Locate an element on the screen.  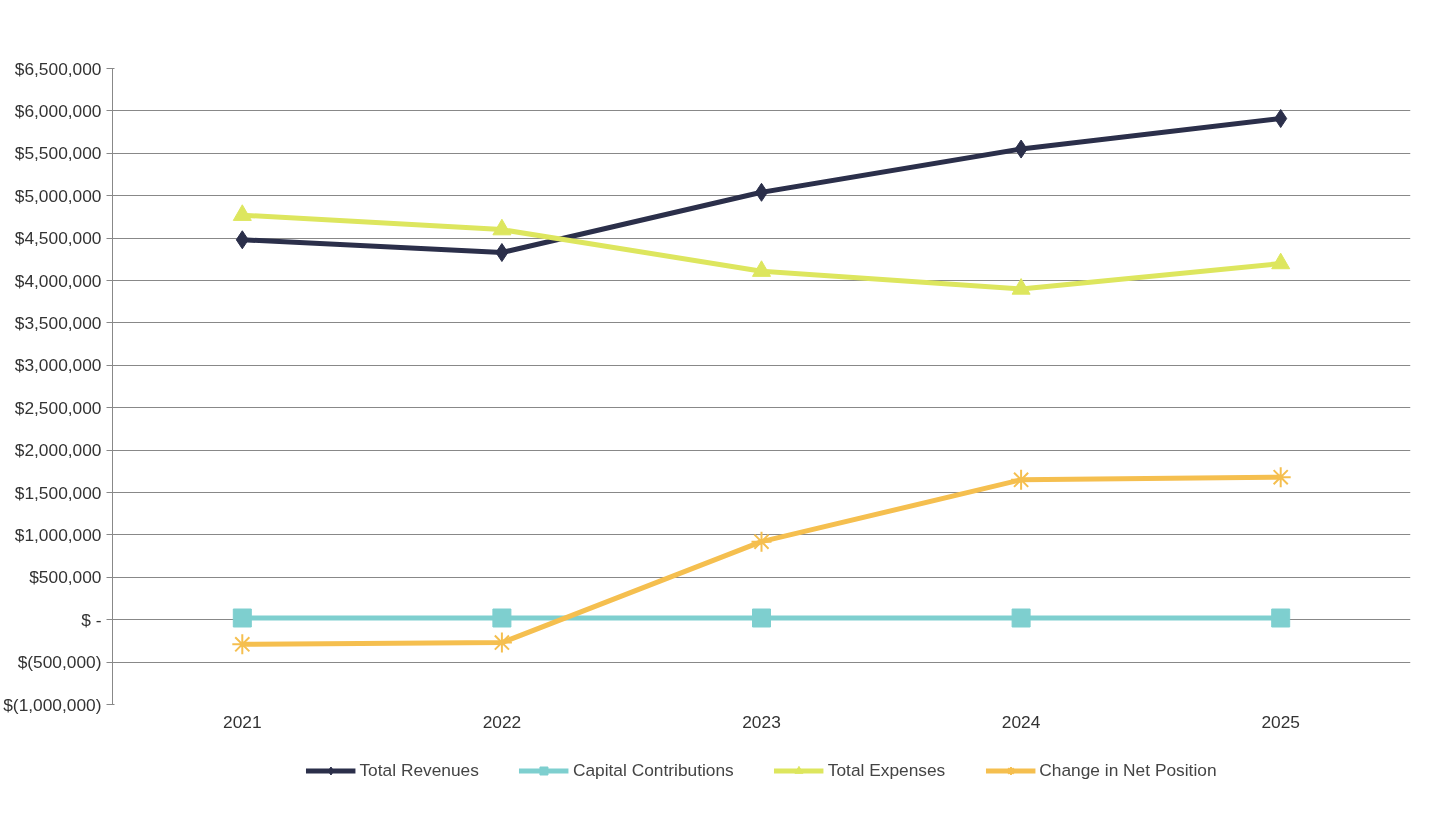
y-tick-label: $500,000 is located at coordinates (65, 577).